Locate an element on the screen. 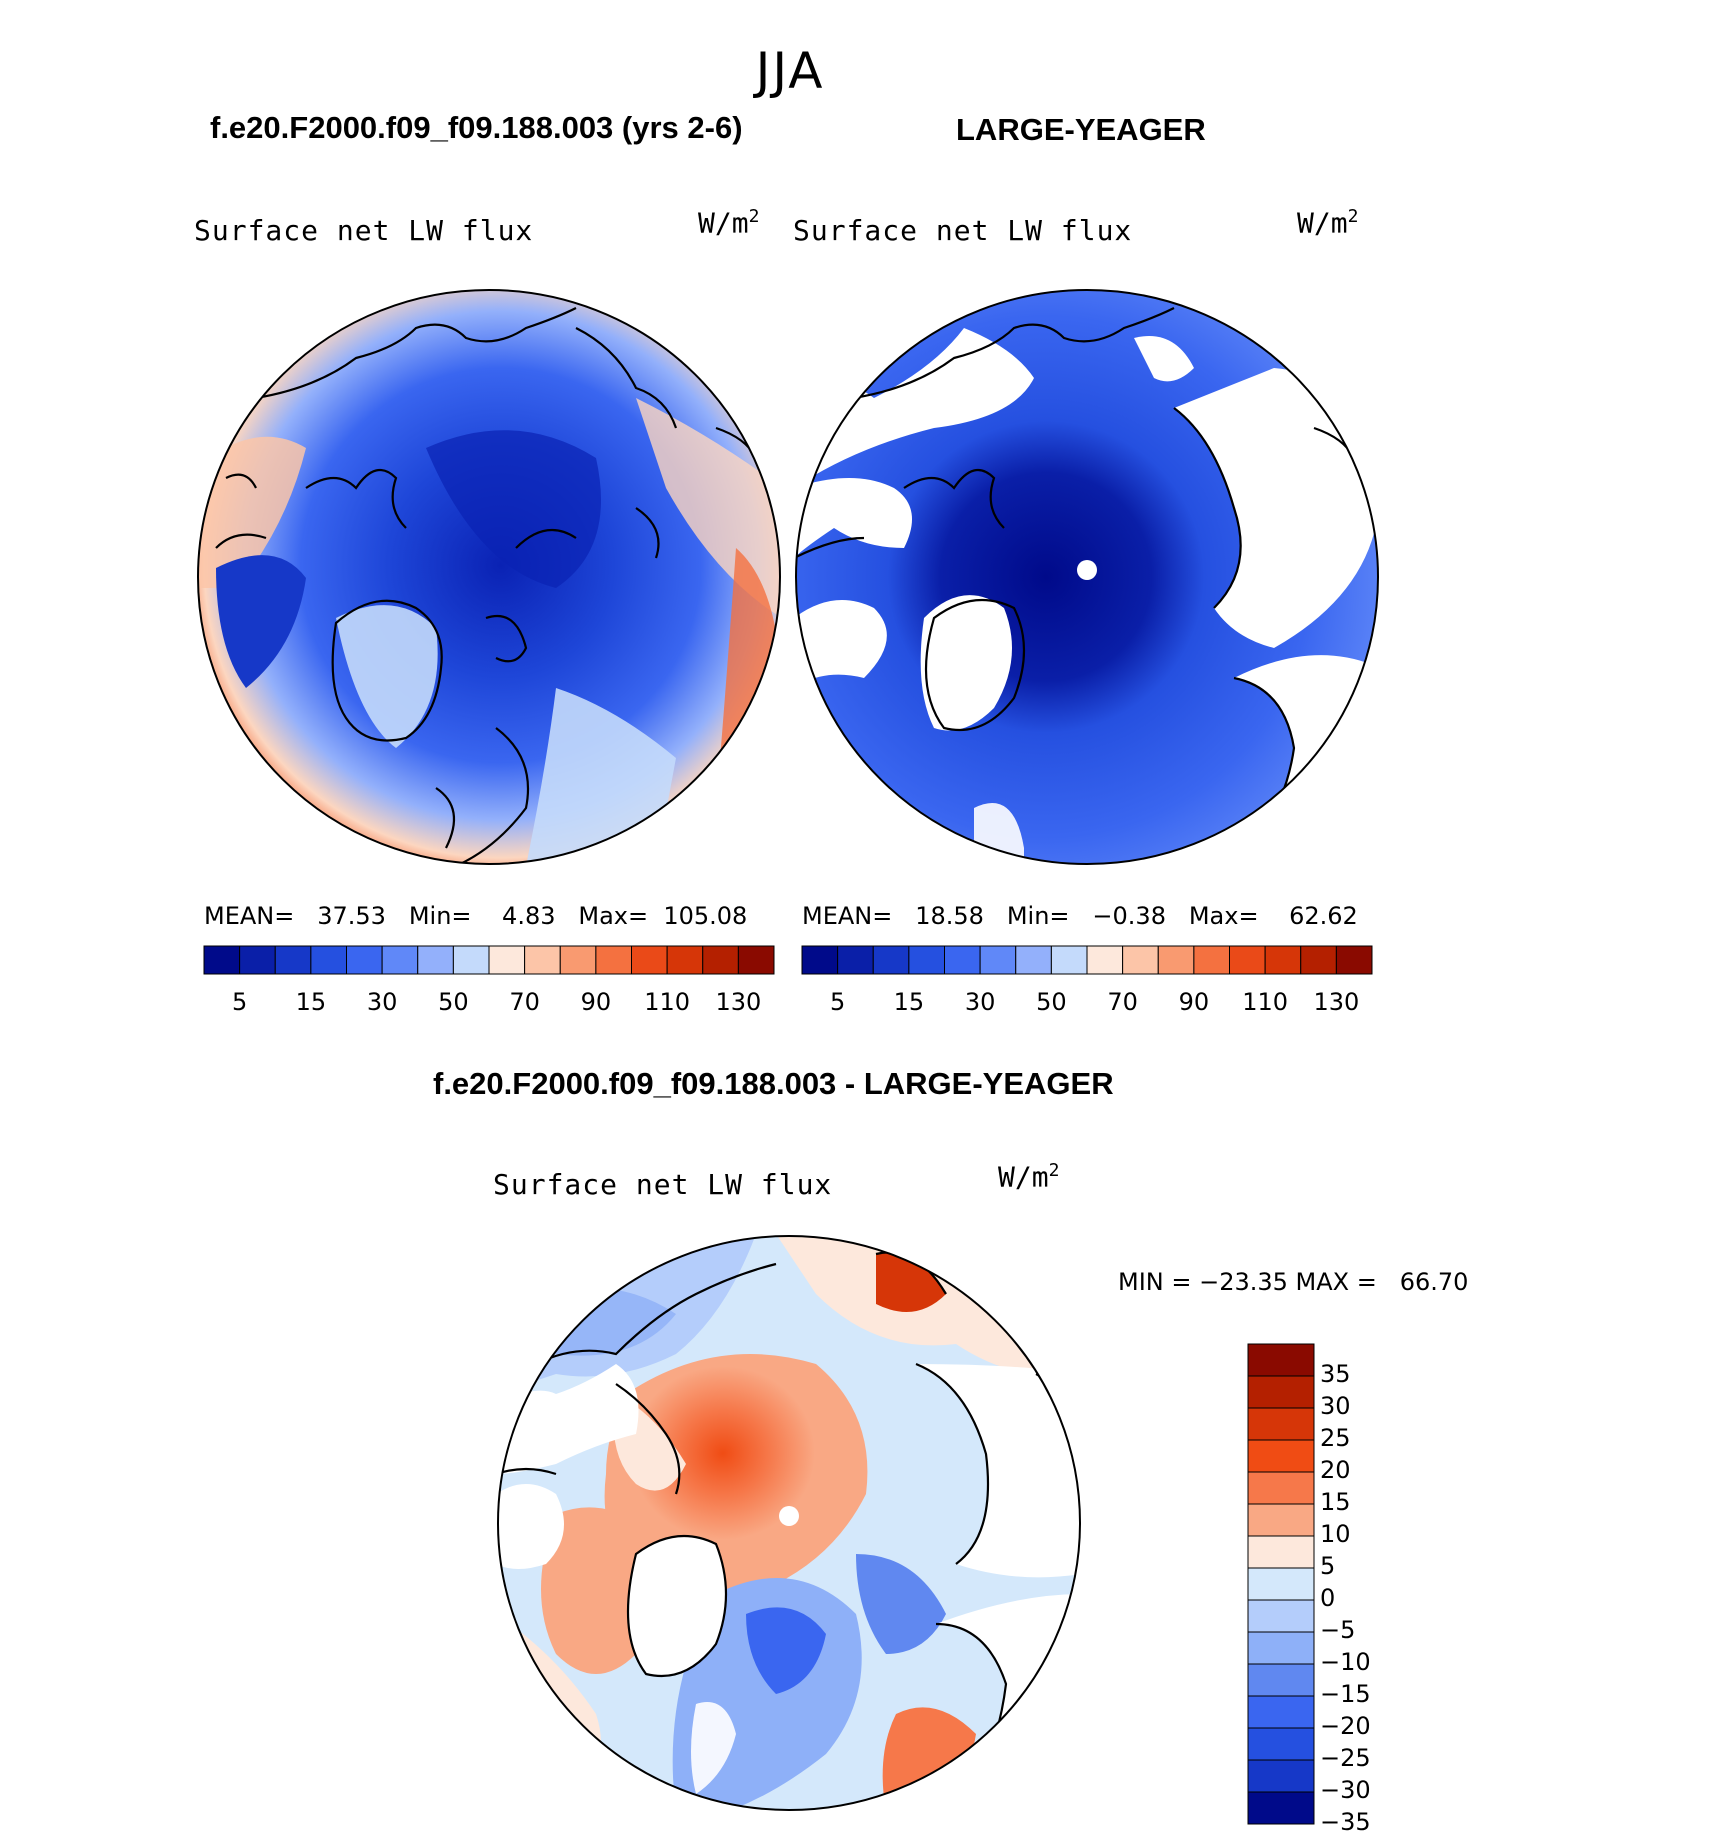 The height and width of the screenshot is (1840, 1710). diff-panel-title: Surface net LW flux is located at coordinates (663, 1184).